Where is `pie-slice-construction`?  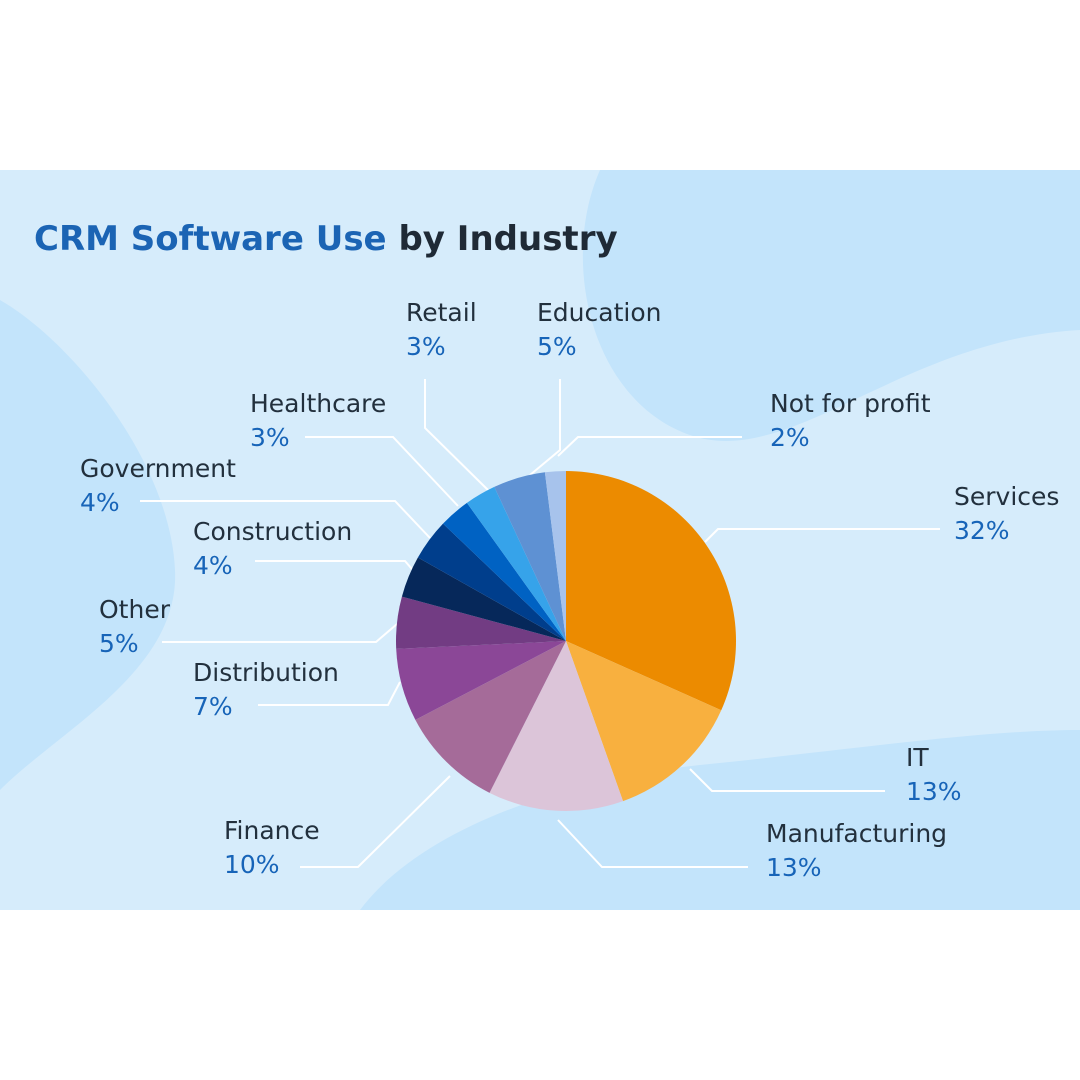 pie-slice-construction is located at coordinates (483, 599).